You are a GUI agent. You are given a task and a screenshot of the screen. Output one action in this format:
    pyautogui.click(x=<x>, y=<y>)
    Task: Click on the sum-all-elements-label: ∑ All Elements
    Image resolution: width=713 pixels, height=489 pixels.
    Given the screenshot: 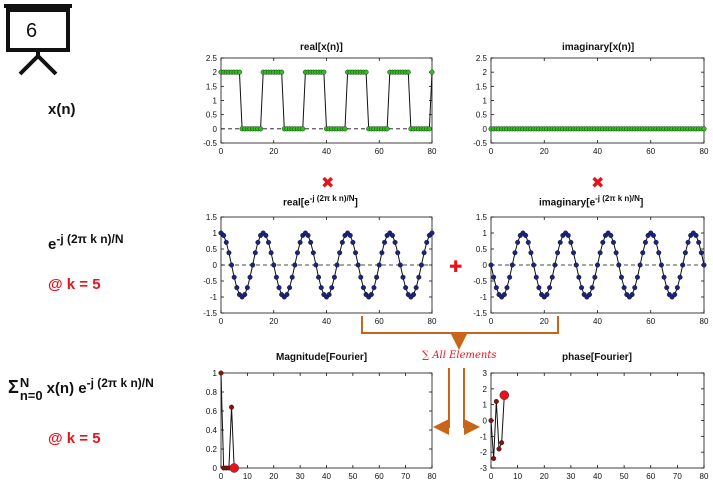 What is the action you would take?
    pyautogui.click(x=459, y=355)
    